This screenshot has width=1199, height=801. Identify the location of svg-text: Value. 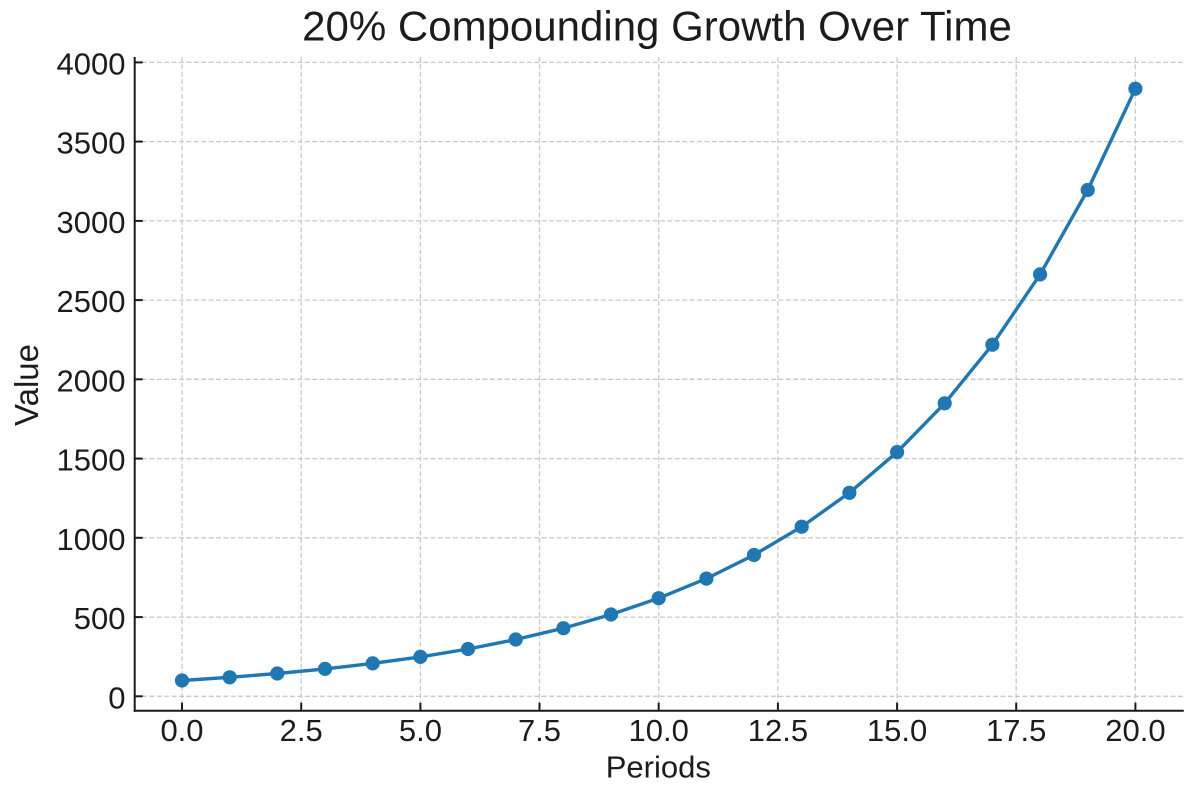
(26, 385).